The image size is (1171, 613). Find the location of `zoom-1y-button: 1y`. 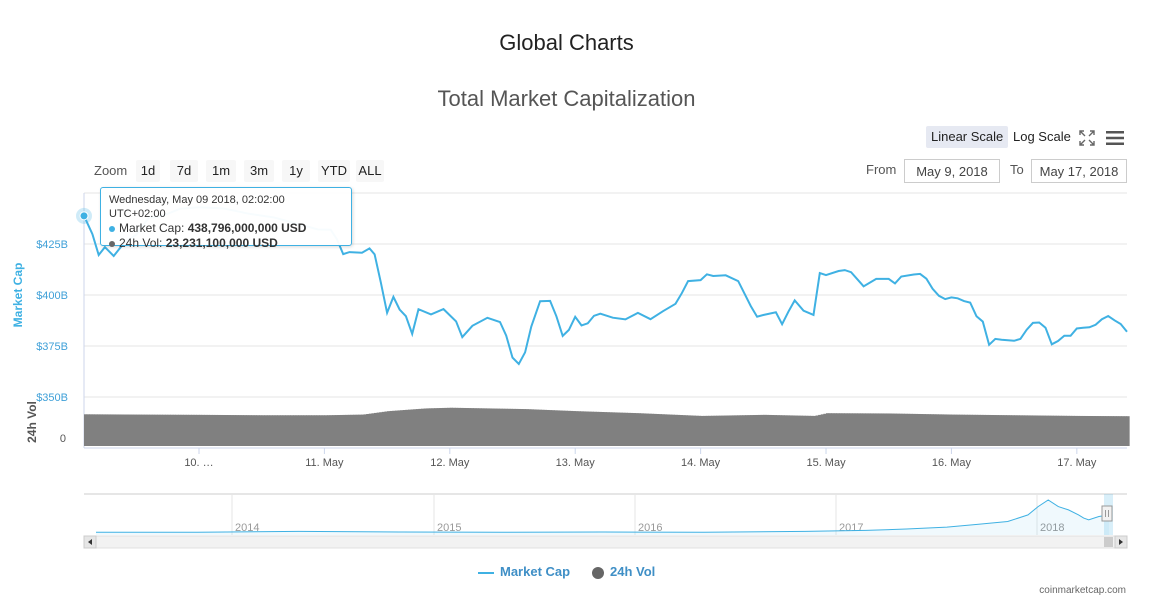

zoom-1y-button: 1y is located at coordinates (296, 171).